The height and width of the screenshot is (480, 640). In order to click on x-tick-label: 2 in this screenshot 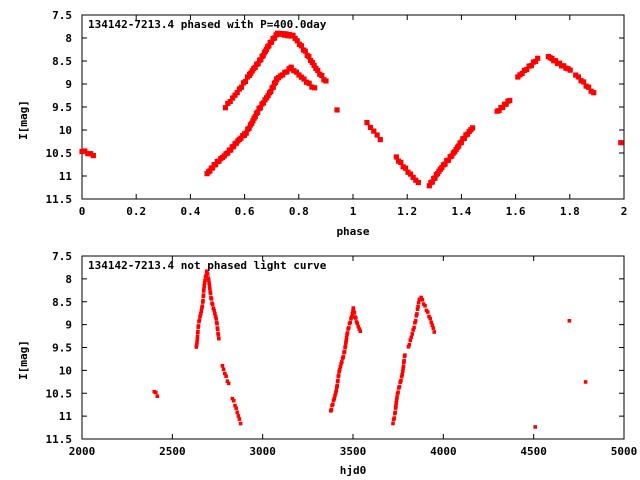, I will do `click(624, 211)`.